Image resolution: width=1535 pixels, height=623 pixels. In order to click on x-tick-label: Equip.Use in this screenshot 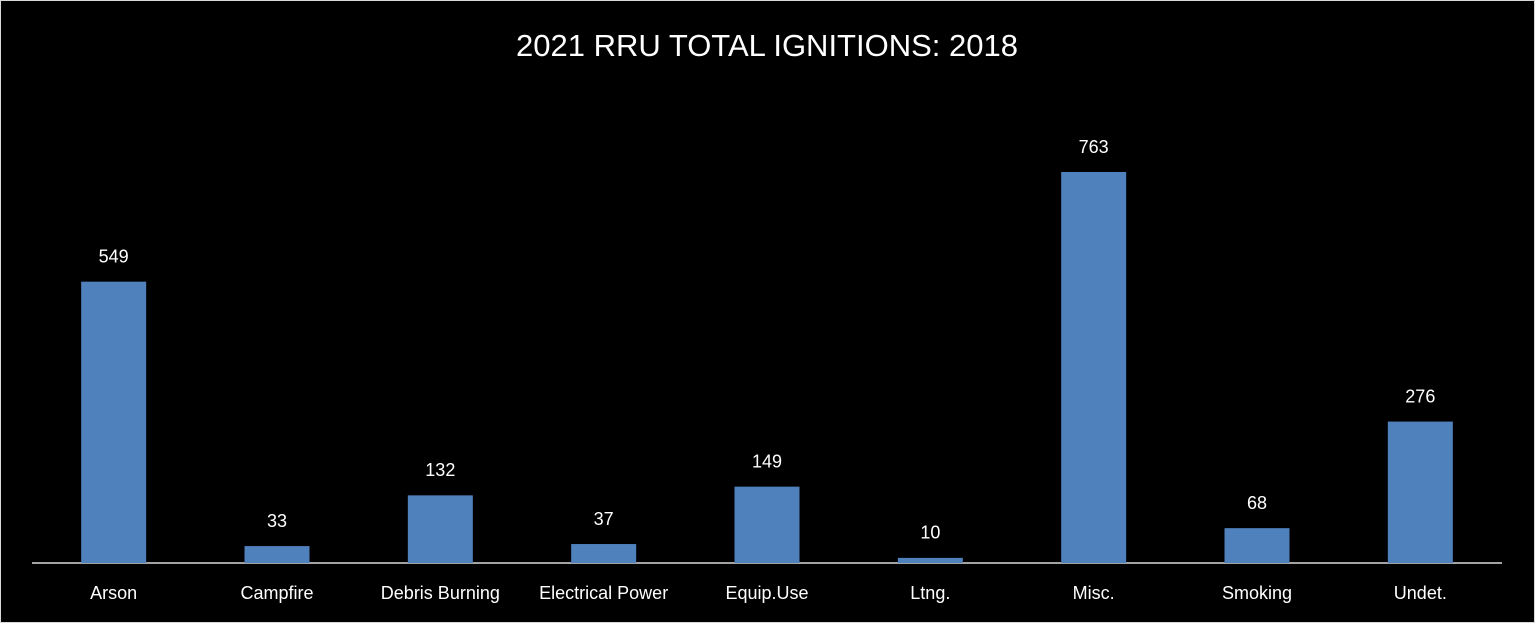, I will do `click(766, 593)`.